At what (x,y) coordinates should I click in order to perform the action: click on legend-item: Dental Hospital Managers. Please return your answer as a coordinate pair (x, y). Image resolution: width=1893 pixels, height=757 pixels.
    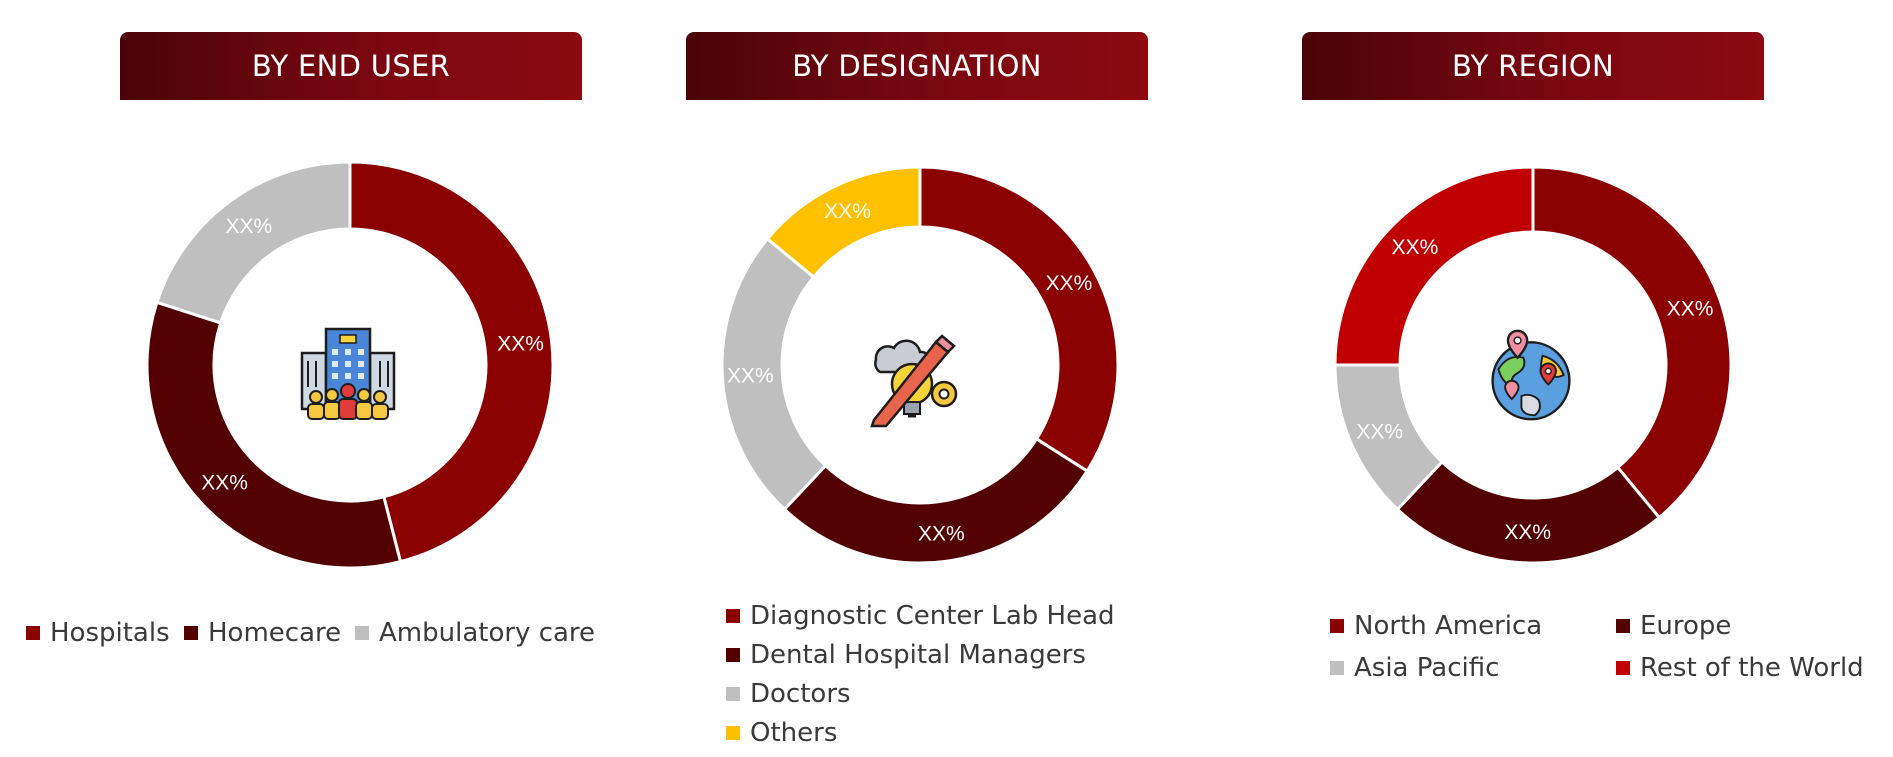
    Looking at the image, I should click on (906, 655).